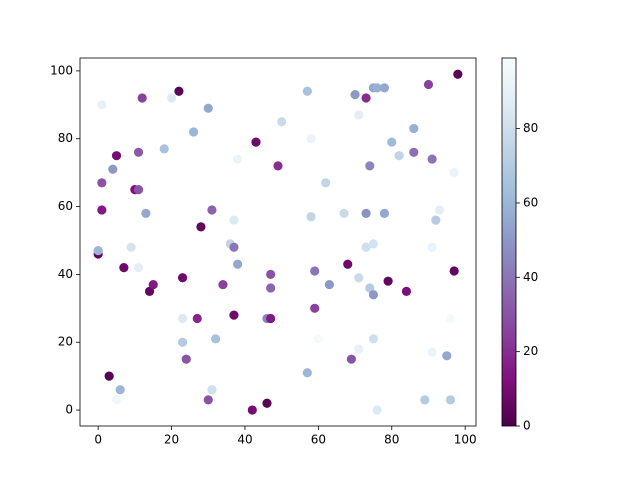  What do you see at coordinates (65, 342) in the screenshot?
I see `y-tick-label: 20` at bounding box center [65, 342].